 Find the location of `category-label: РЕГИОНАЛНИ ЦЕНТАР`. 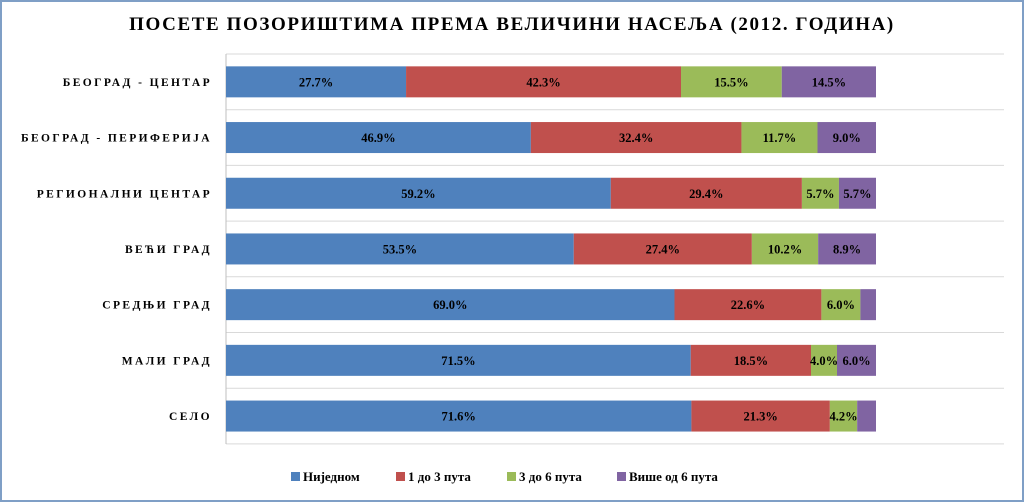

category-label: РЕГИОНАЛНИ ЦЕНТАР is located at coordinates (124, 194).